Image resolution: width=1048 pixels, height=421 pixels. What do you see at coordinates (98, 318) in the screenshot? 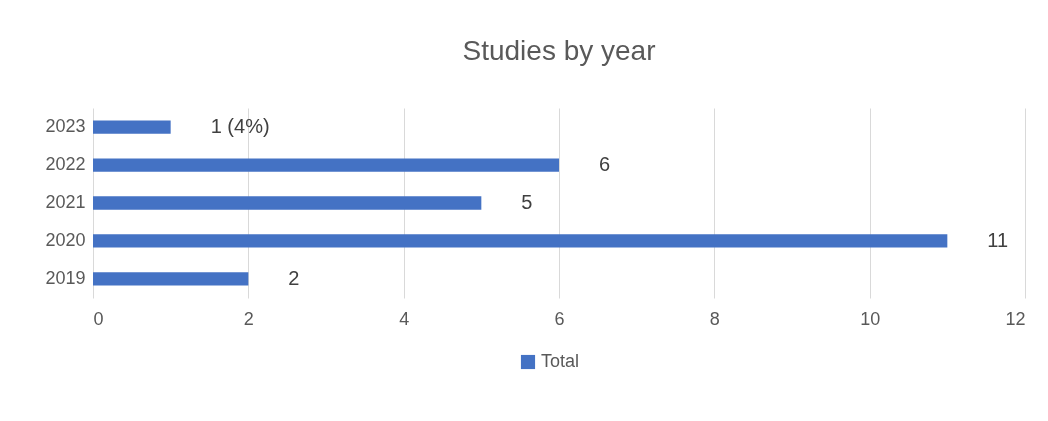
I see `x-tick-label: 0` at bounding box center [98, 318].